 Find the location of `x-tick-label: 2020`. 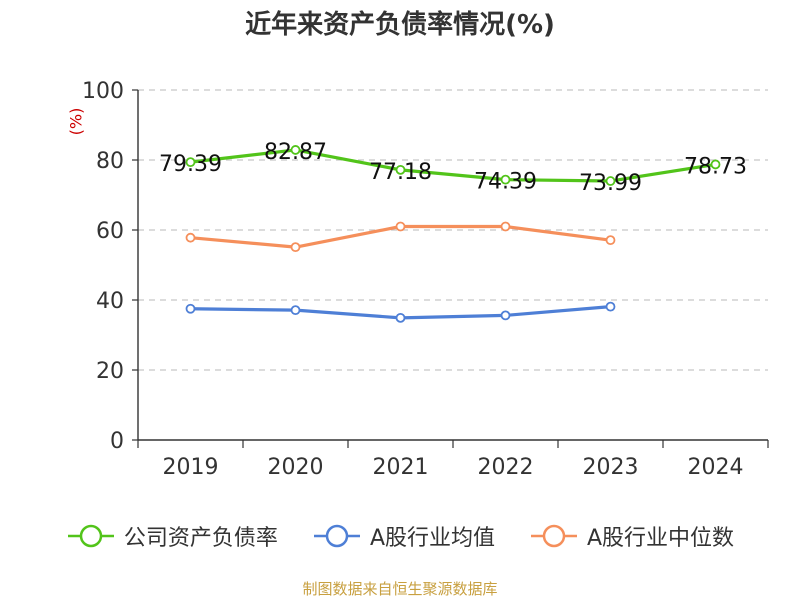

x-tick-label: 2020 is located at coordinates (296, 467).